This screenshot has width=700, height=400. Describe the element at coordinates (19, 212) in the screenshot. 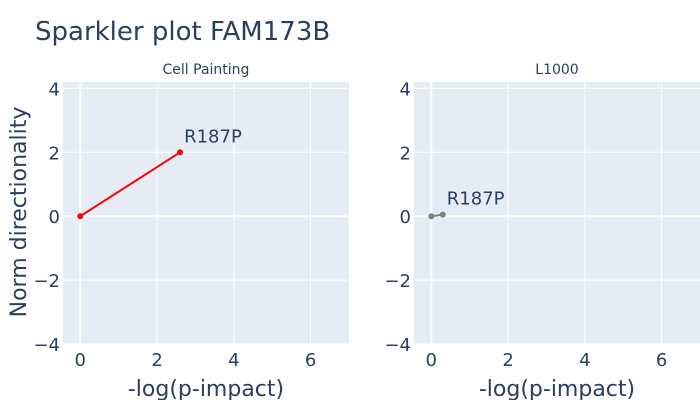

I see `y-axis-label: Norm directionality` at that location.